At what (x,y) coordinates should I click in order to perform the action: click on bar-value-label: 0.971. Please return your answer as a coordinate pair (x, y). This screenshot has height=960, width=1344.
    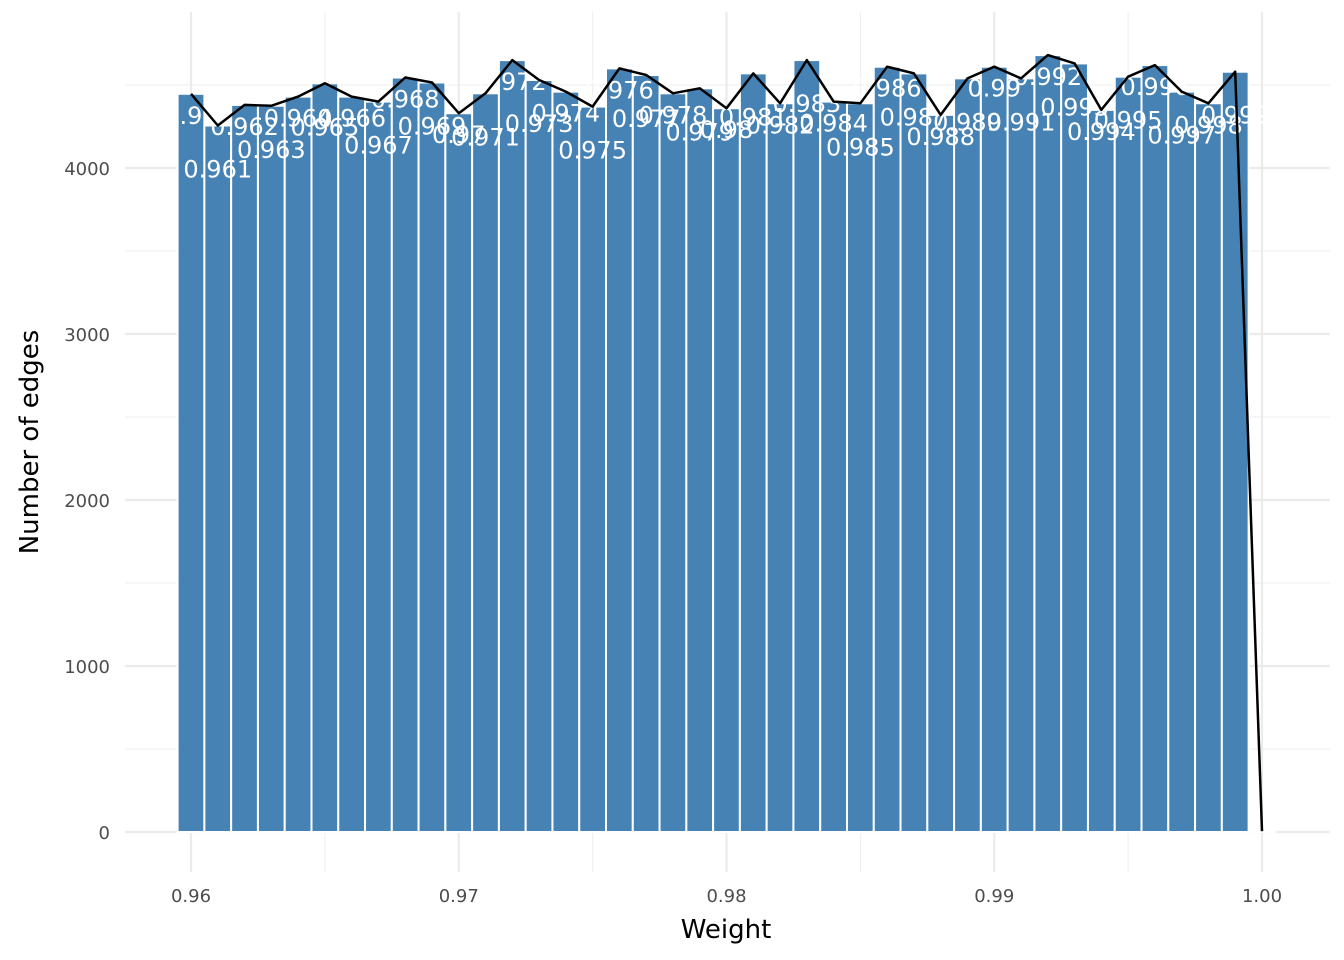
    Looking at the image, I should click on (485, 137).